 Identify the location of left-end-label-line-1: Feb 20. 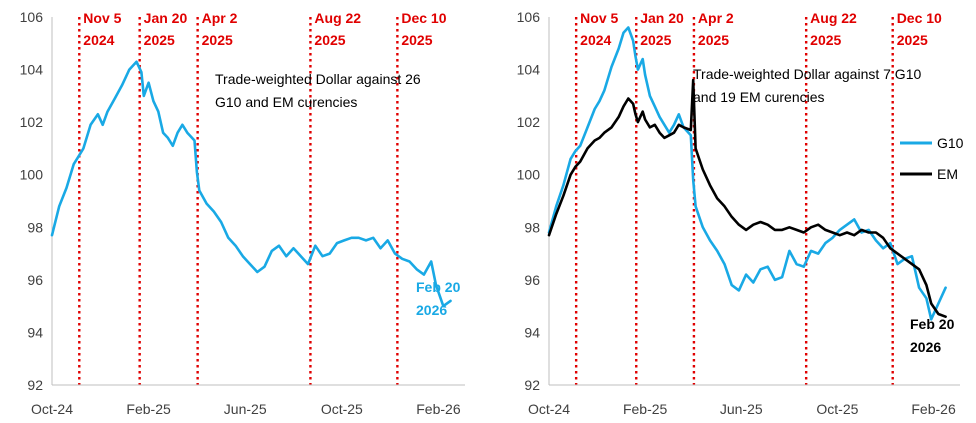
(438, 287).